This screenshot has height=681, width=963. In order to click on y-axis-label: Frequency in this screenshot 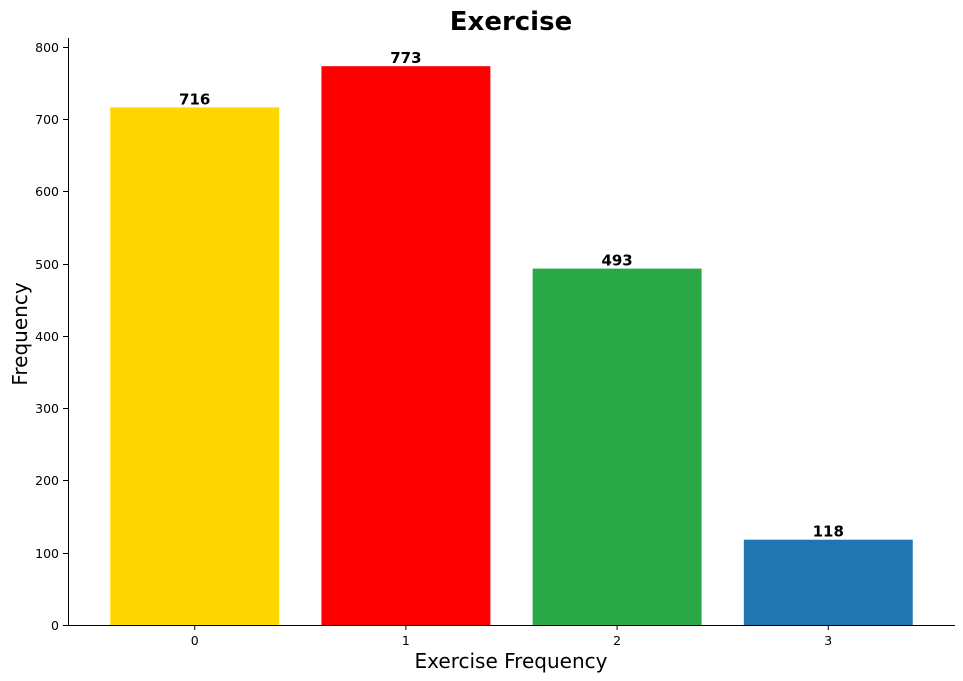, I will do `click(20, 333)`.